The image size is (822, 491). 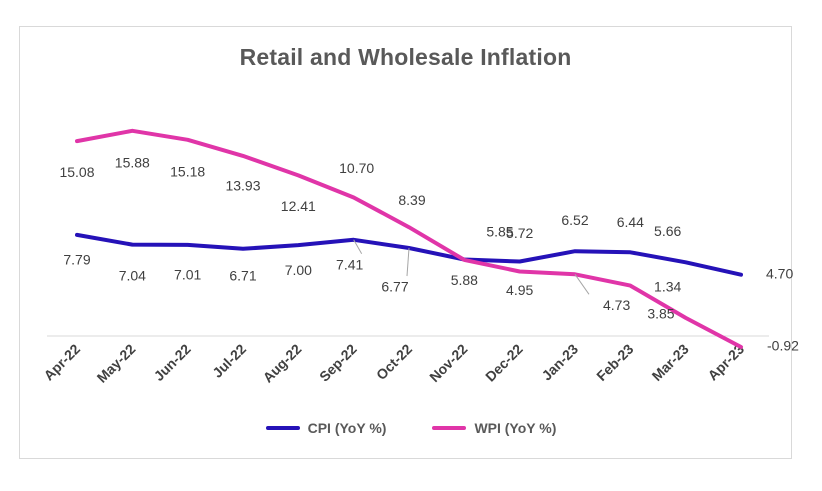 I want to click on cpi-data-label: 7.01, so click(x=187, y=275).